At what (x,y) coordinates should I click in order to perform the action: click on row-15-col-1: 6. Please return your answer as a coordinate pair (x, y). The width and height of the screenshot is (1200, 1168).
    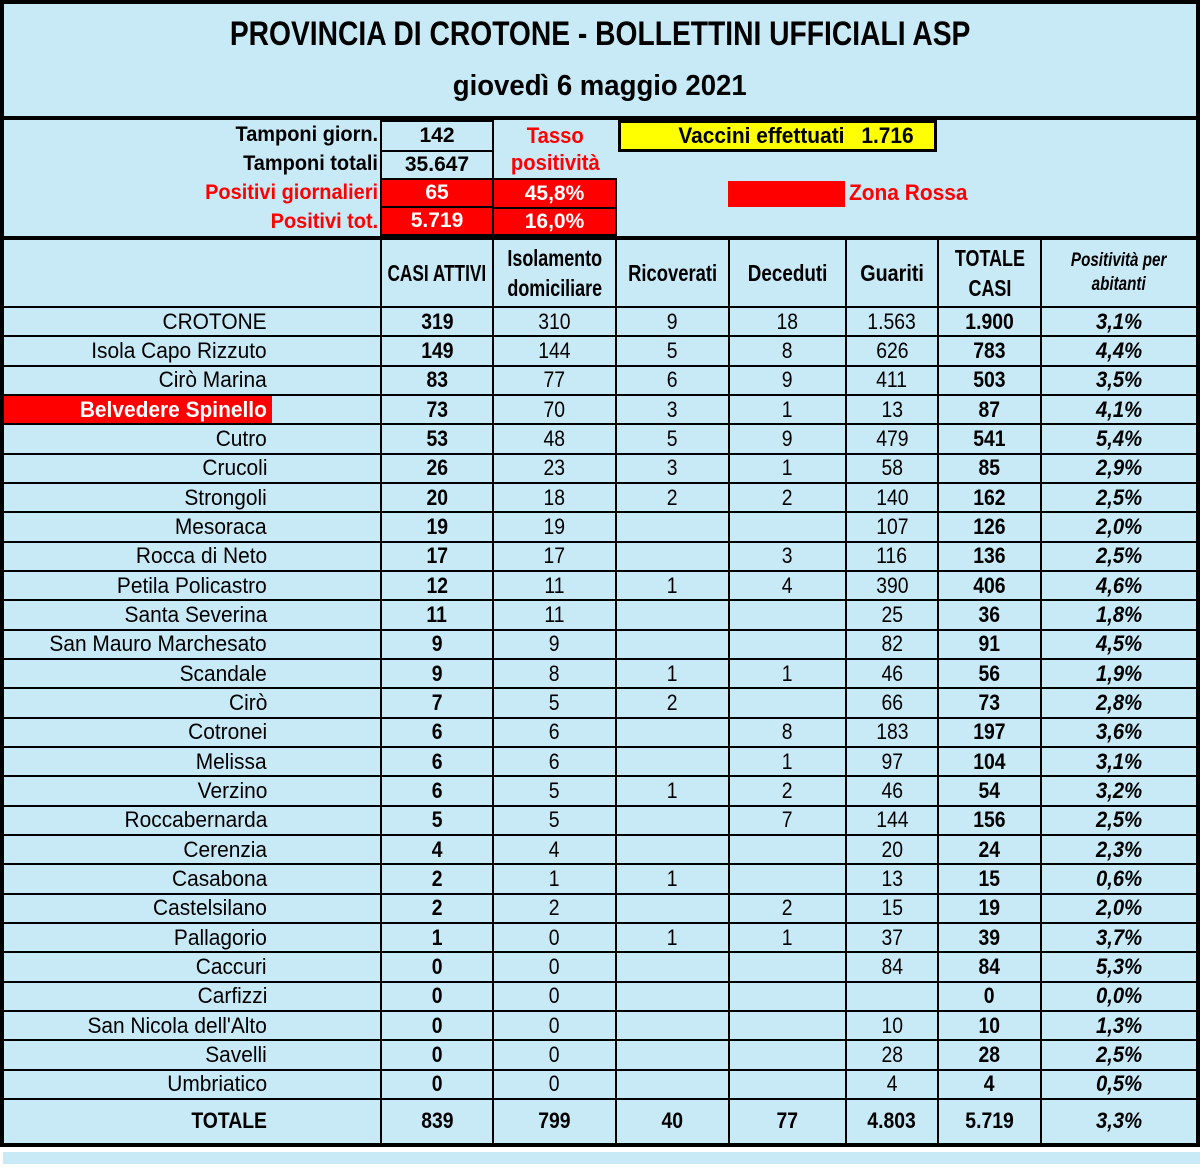
    Looking at the image, I should click on (555, 762).